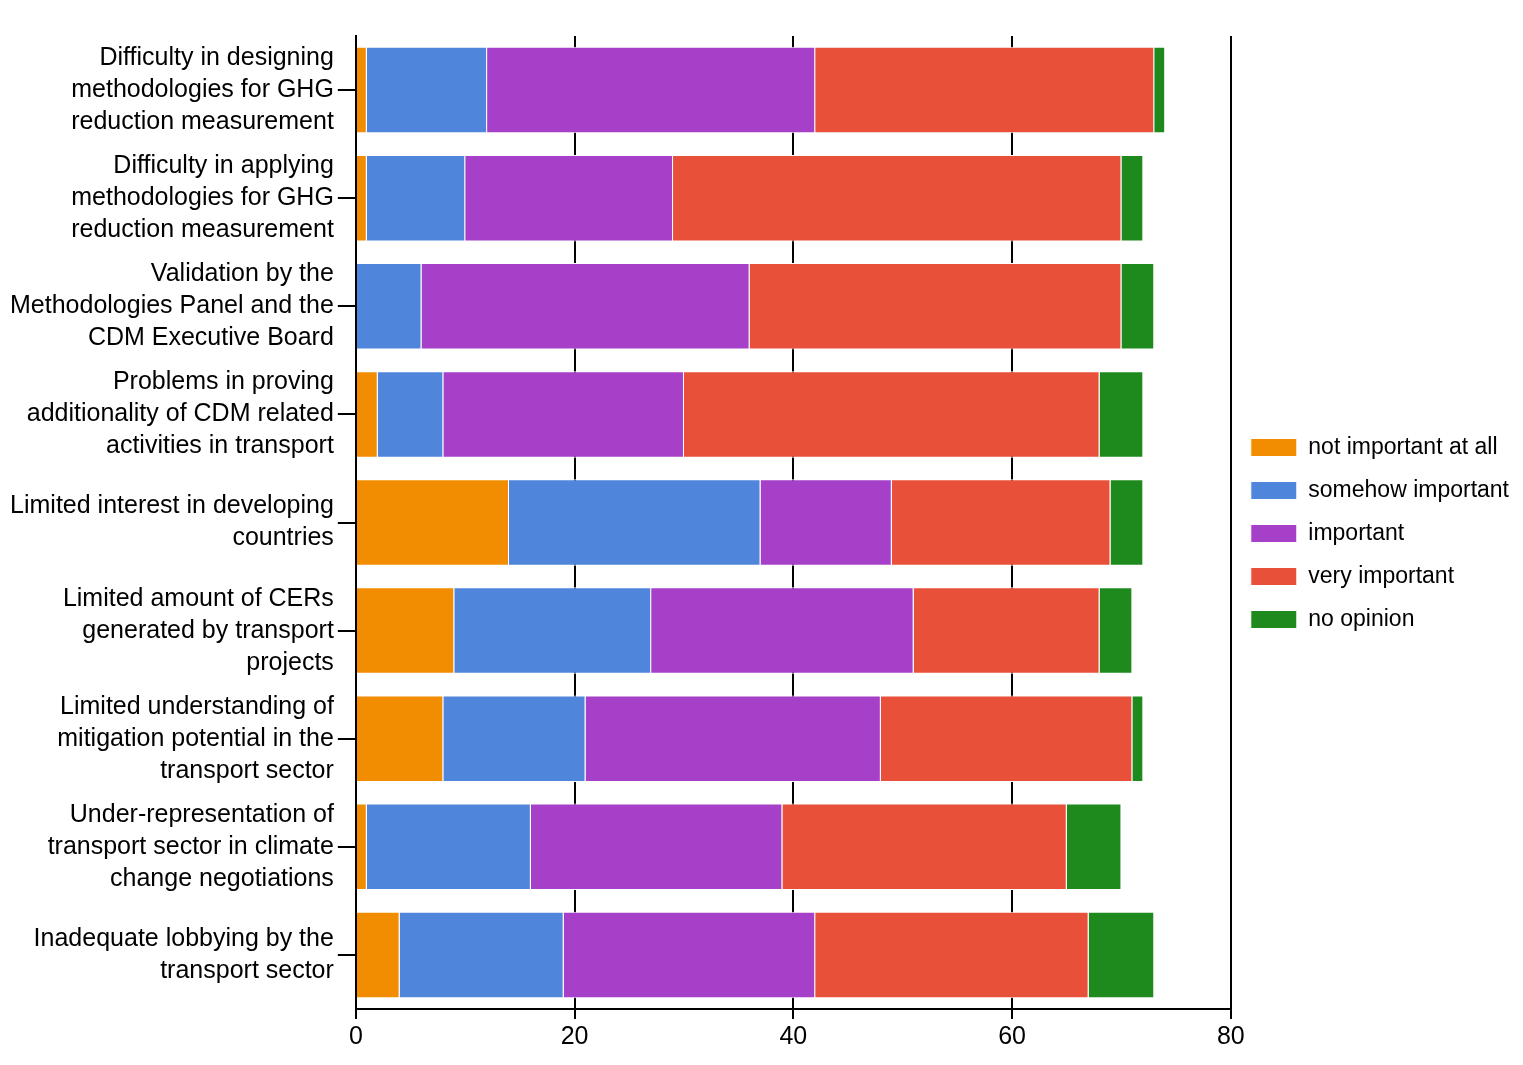 The width and height of the screenshot is (1523, 1065). What do you see at coordinates (1230, 1034) in the screenshot?
I see `x-tick-label: 80` at bounding box center [1230, 1034].